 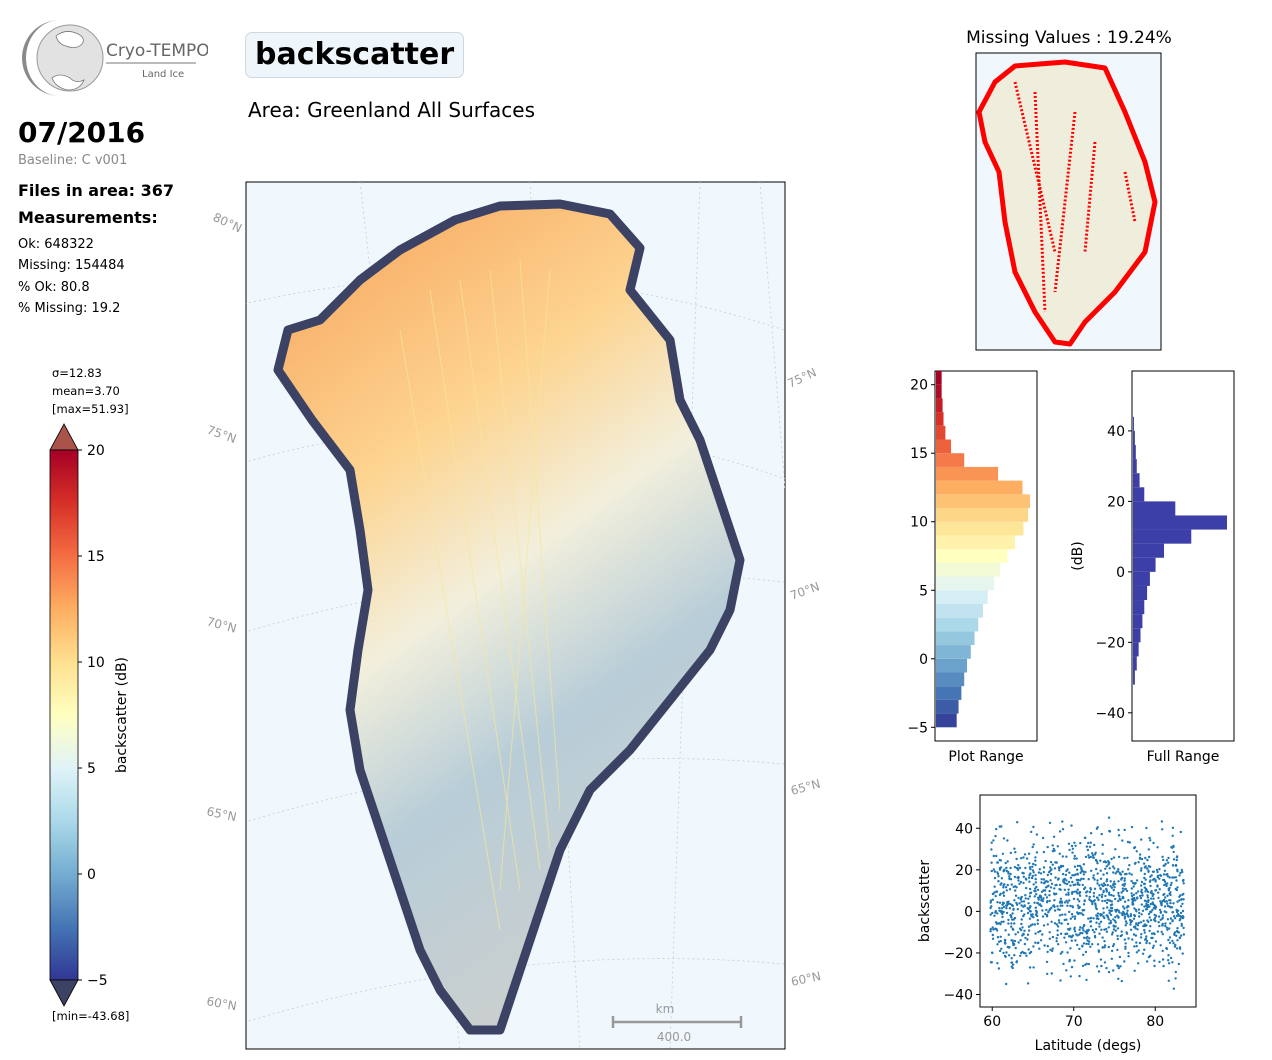 What do you see at coordinates (1088, 1046) in the screenshot?
I see `scatter-xlabel: Latitude (degs)` at bounding box center [1088, 1046].